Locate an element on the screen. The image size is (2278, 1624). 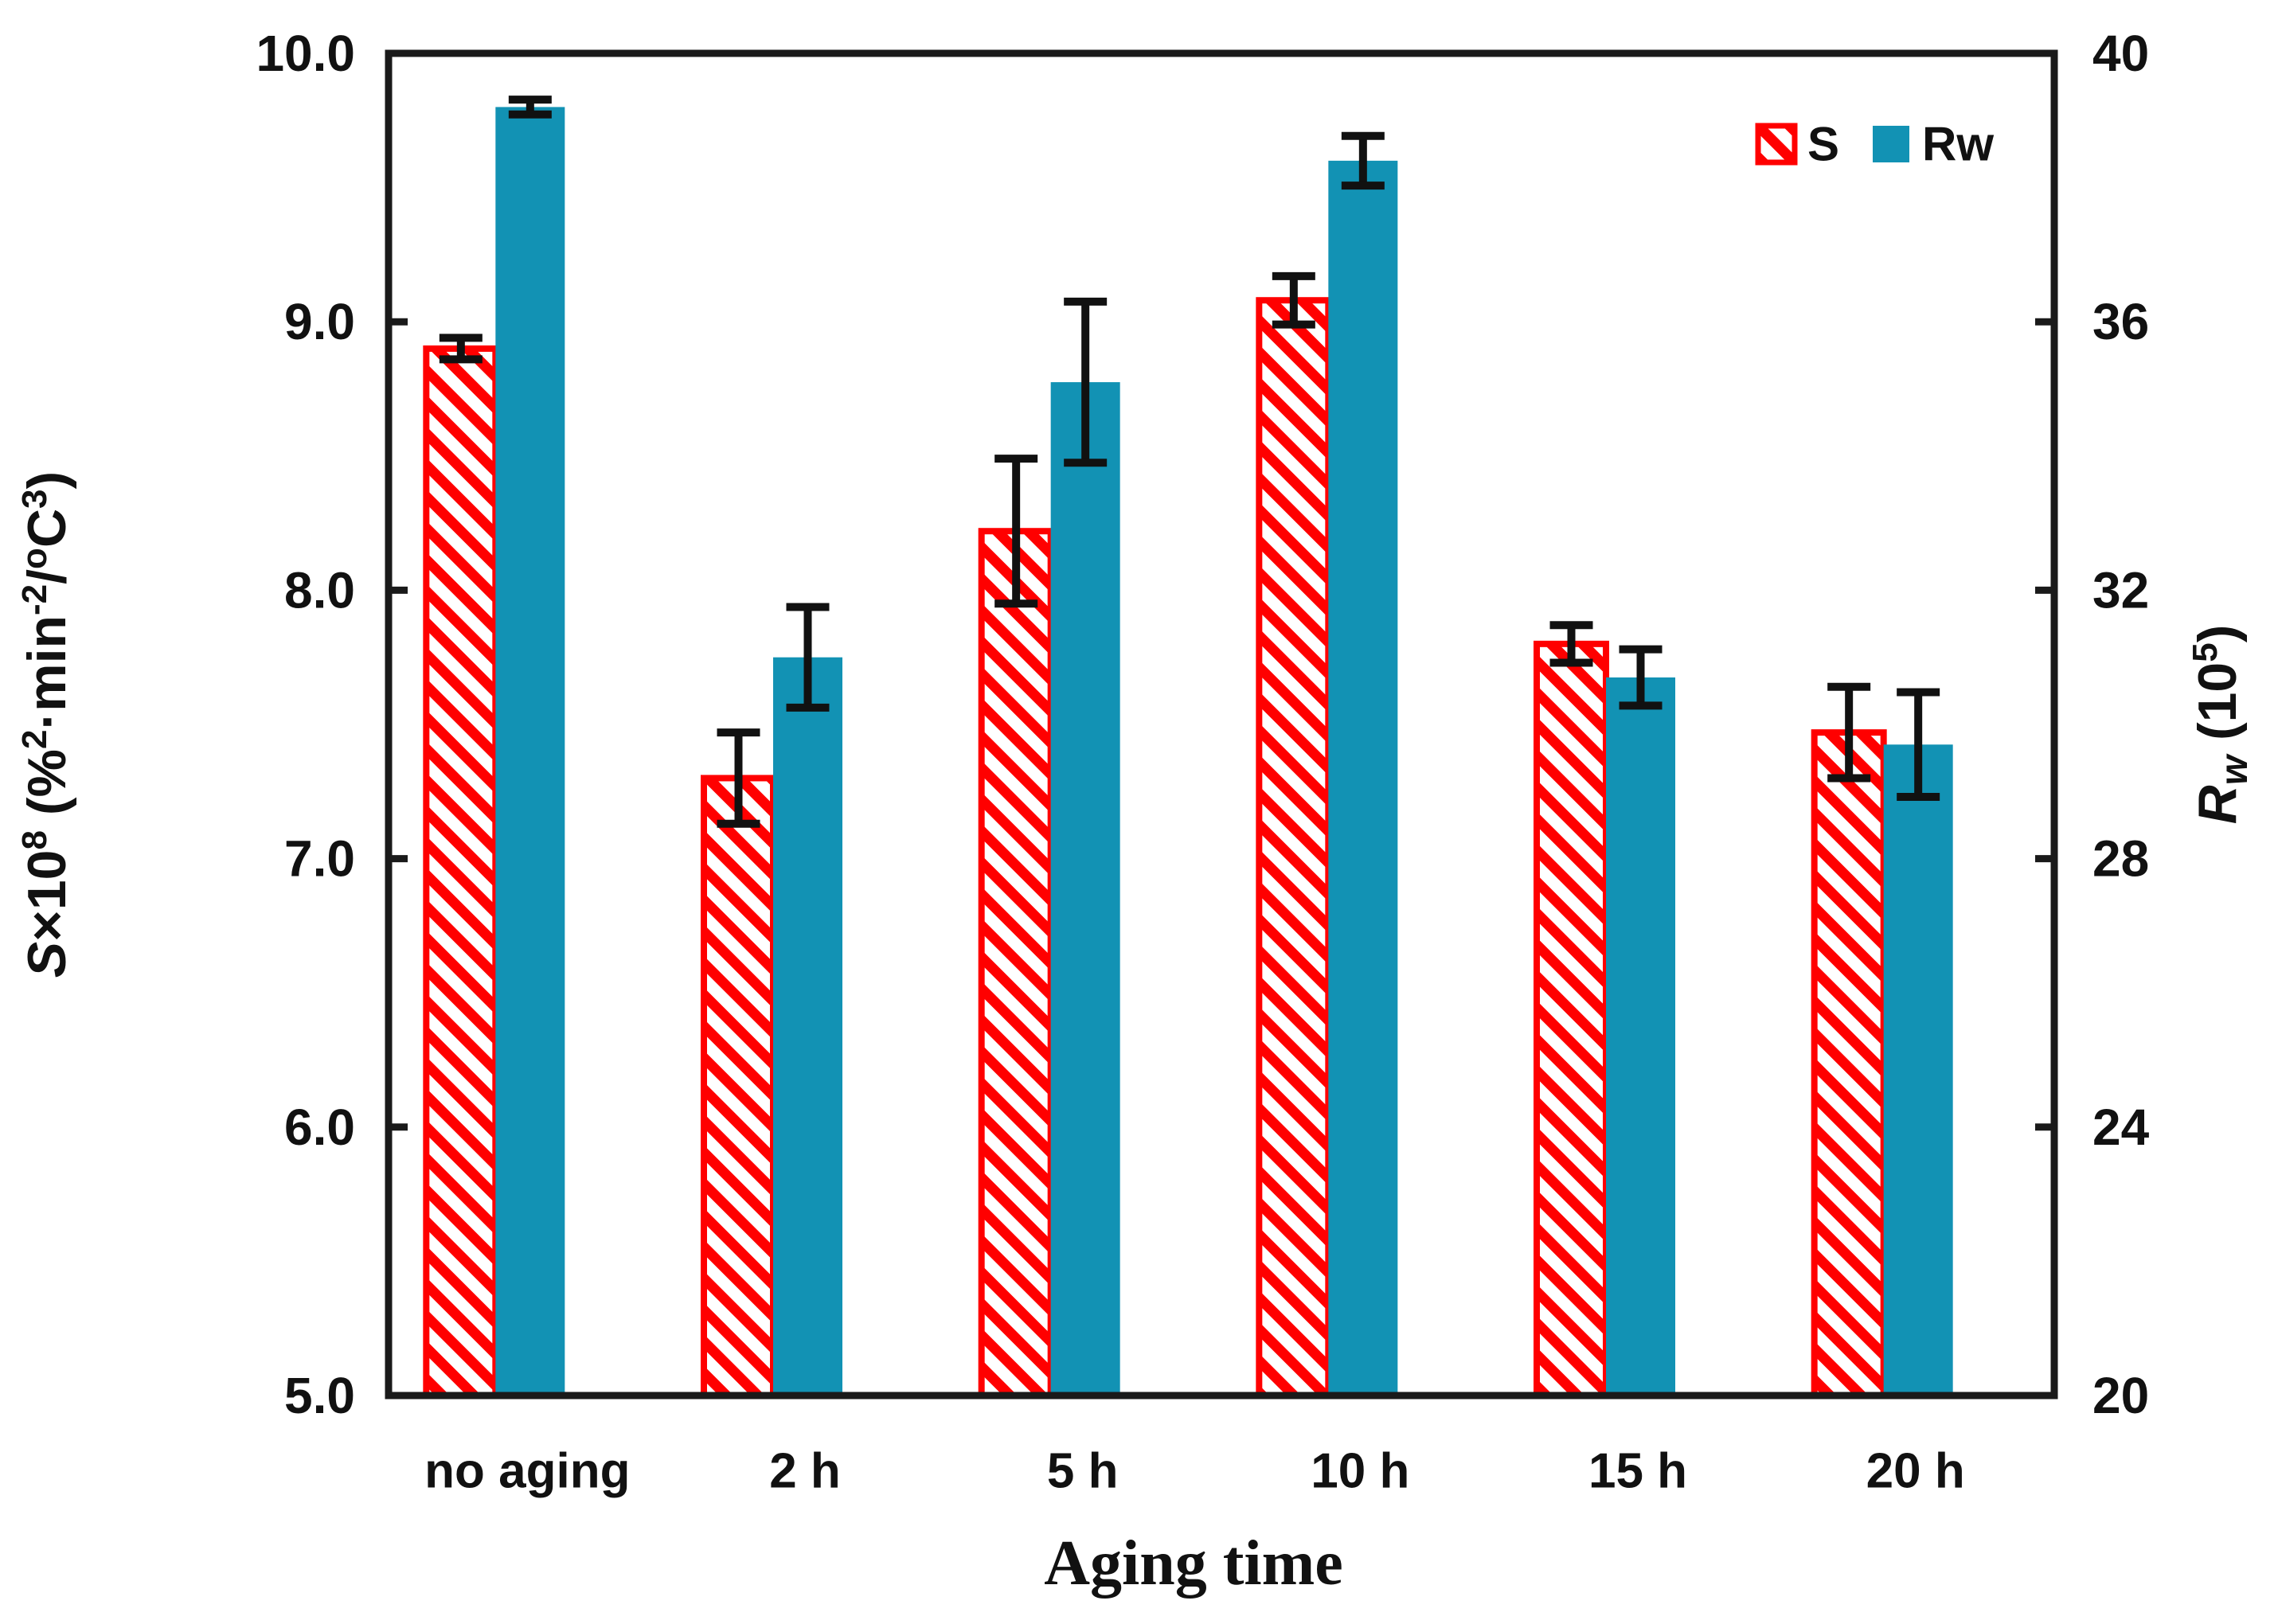
legend: S Rw is located at coordinates (1875, 144).